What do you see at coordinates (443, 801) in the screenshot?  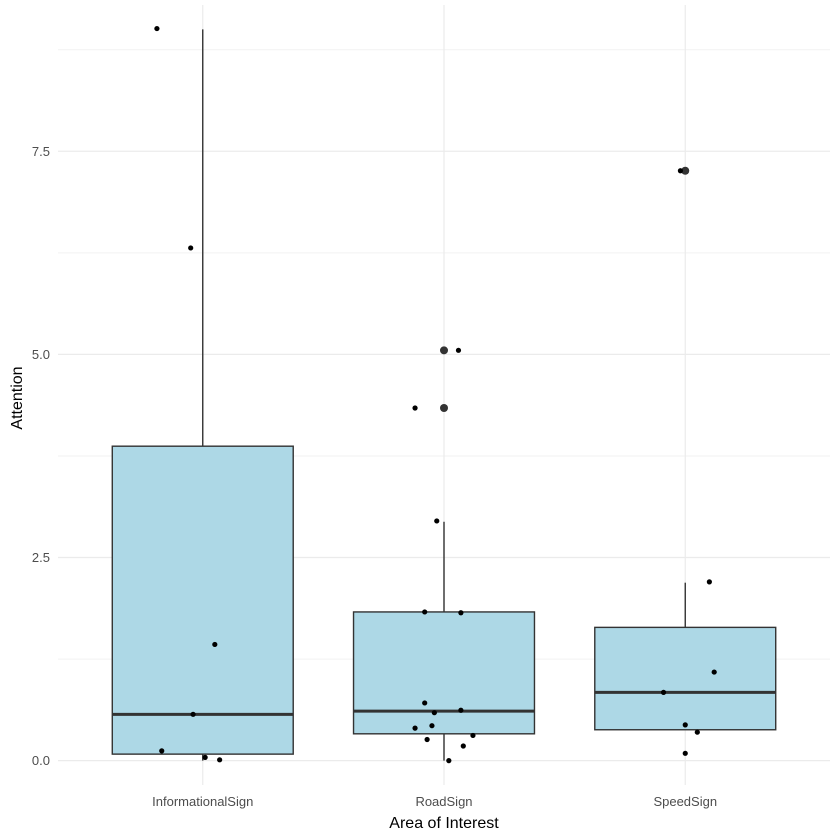 I see `x-tick-label: RoadSign` at bounding box center [443, 801].